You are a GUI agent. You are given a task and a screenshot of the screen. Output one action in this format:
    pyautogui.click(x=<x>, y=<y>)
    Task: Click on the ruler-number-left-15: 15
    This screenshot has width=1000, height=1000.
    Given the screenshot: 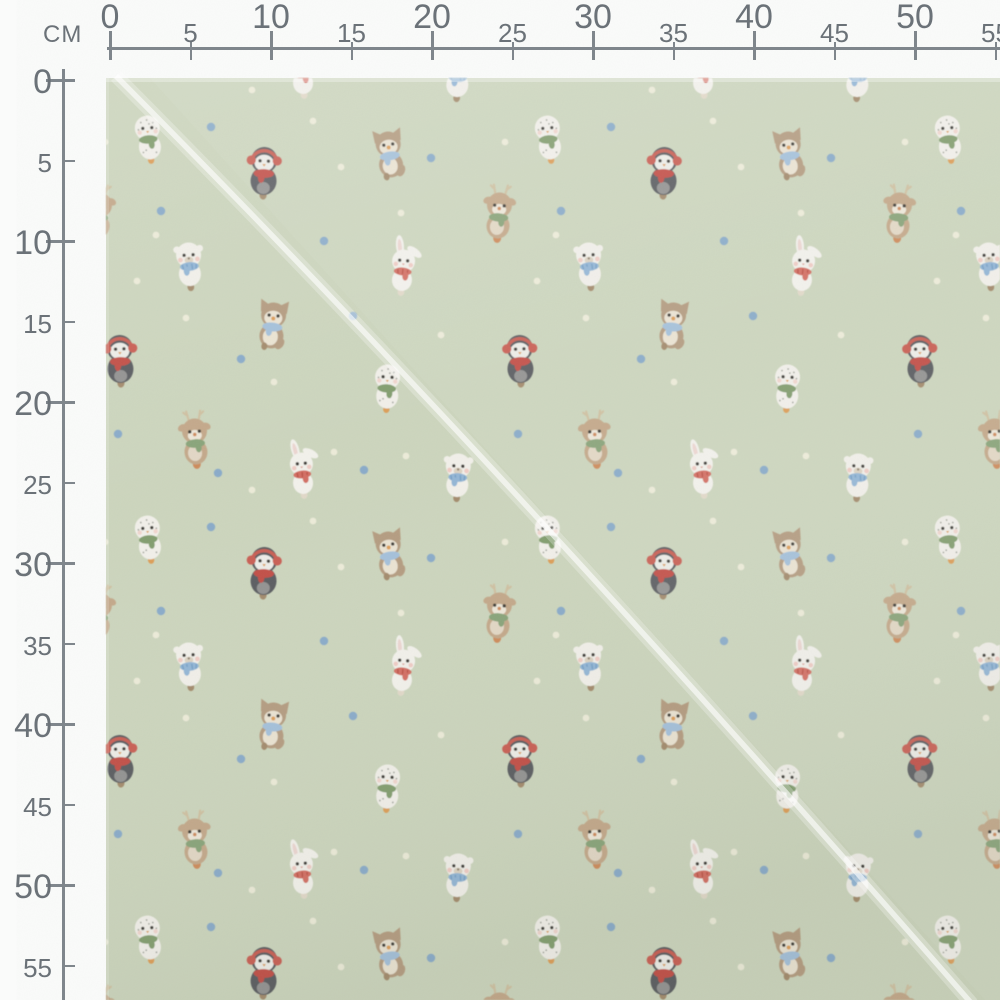 What is the action you would take?
    pyautogui.click(x=37, y=323)
    